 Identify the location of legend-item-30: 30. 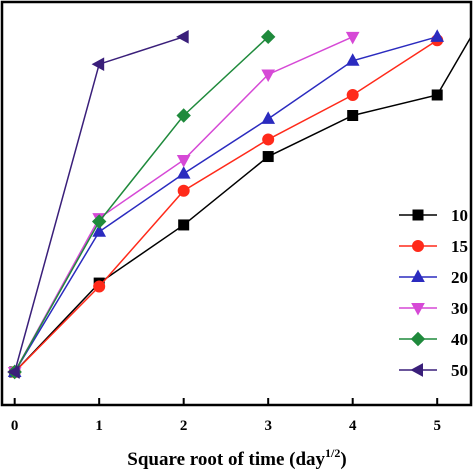
(433, 308).